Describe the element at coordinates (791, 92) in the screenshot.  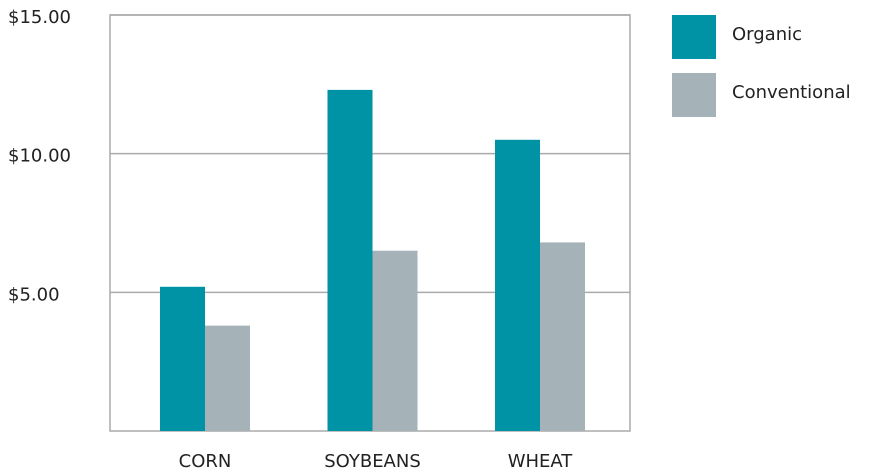
I see `legend-label: Conventional` at that location.